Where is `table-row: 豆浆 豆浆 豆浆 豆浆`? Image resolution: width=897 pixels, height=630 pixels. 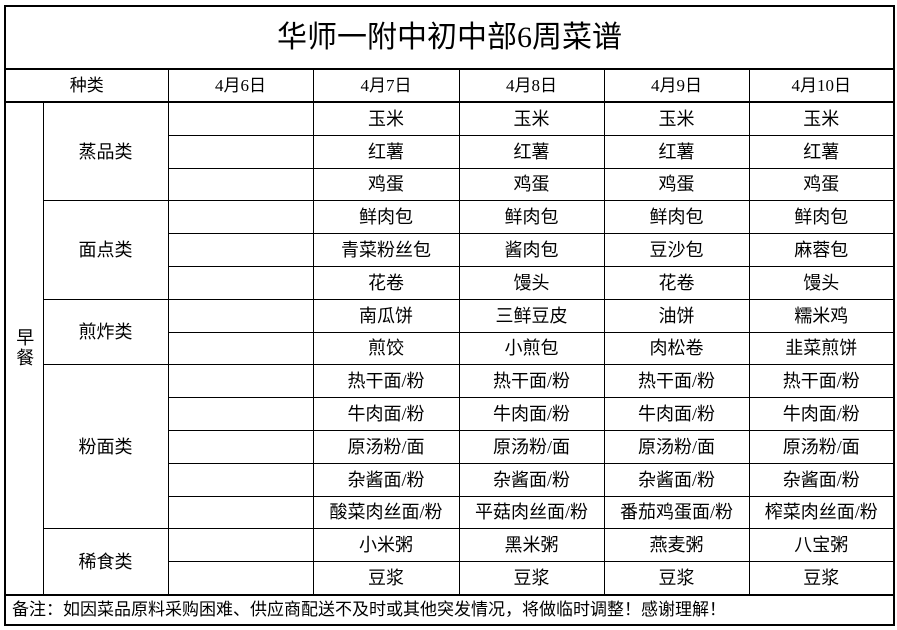 table-row: 豆浆 豆浆 豆浆 豆浆 is located at coordinates (450, 578).